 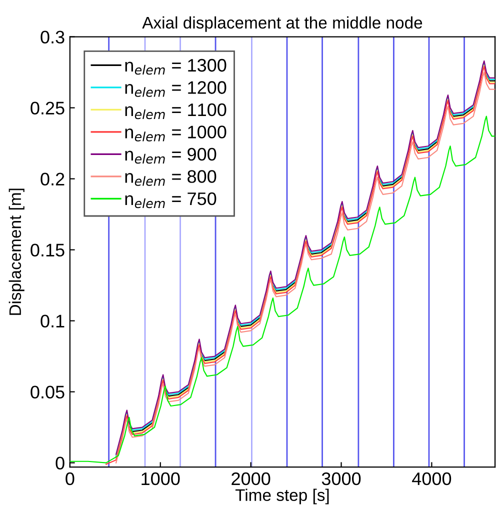 I want to click on y-tick-label: 0.1, so click(x=52, y=321).